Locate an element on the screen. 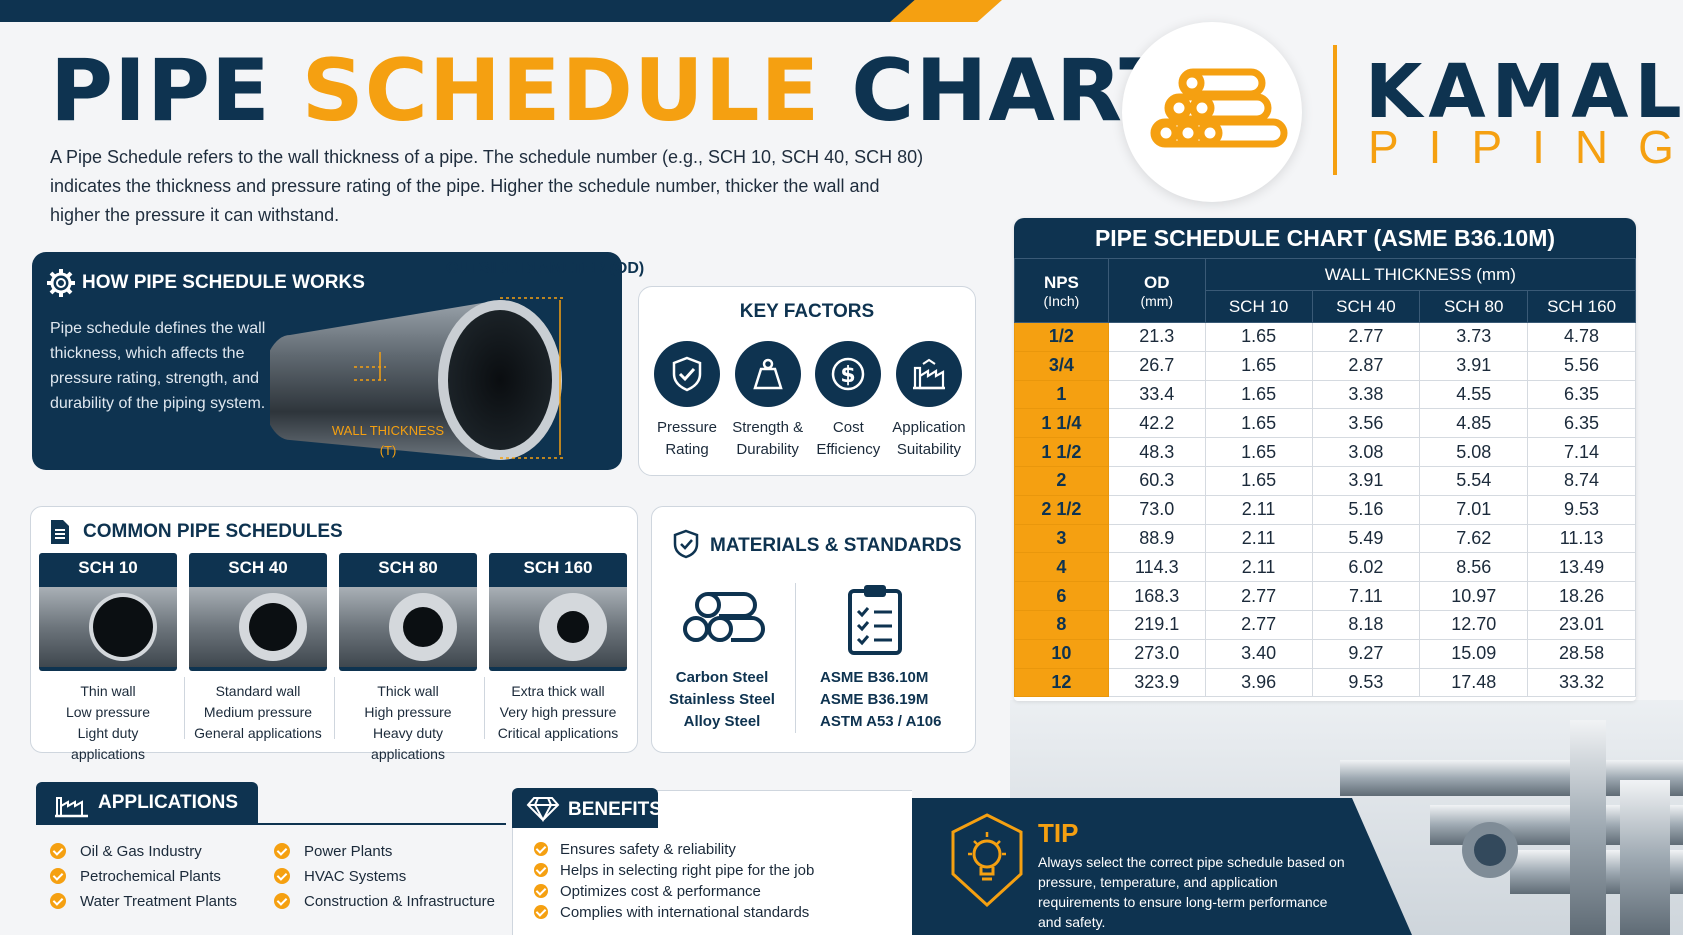  wall-thickness-cell: 12.70 is located at coordinates (1474, 624).